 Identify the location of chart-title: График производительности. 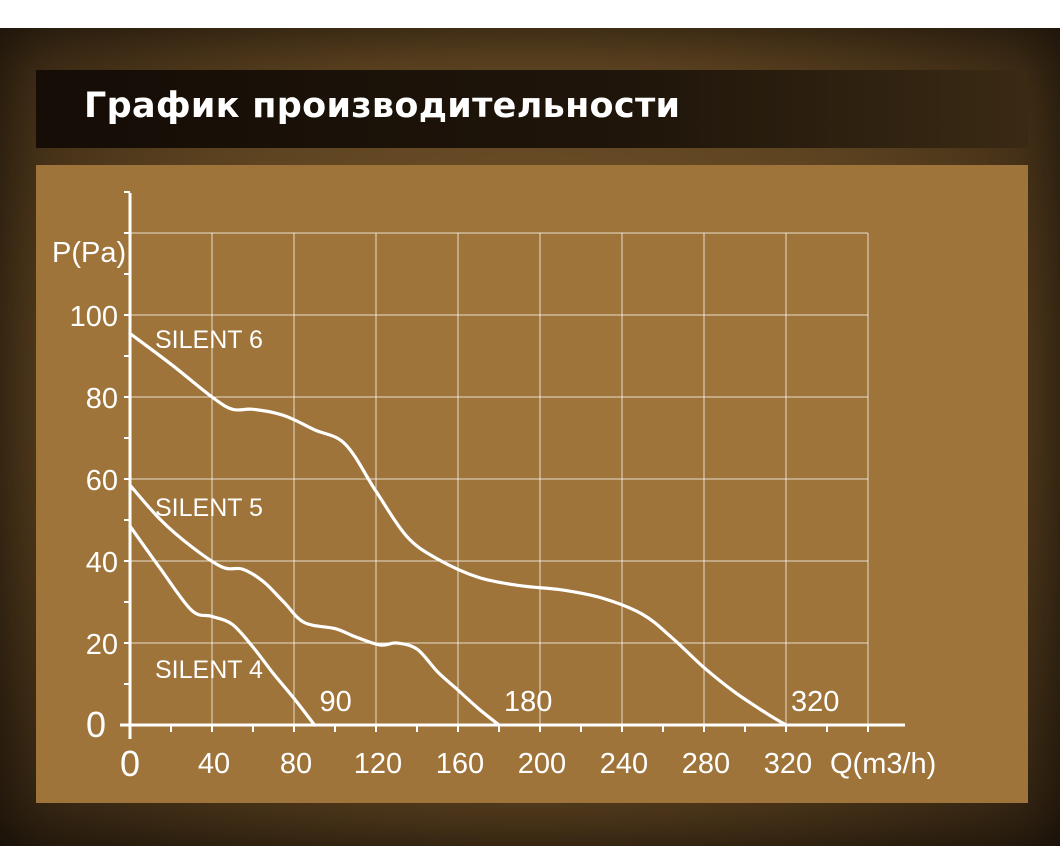
(382, 106).